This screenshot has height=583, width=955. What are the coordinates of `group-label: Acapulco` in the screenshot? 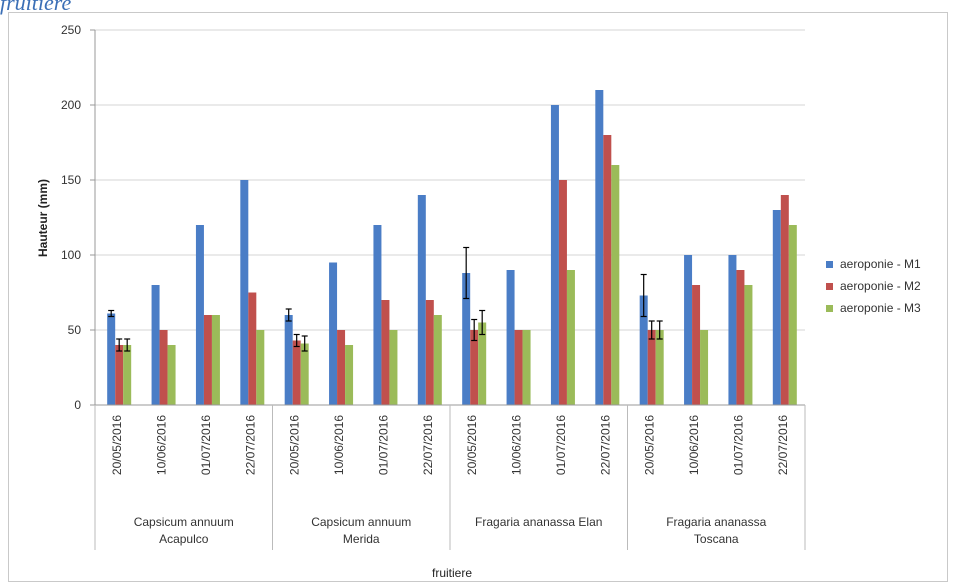 It's located at (184, 539).